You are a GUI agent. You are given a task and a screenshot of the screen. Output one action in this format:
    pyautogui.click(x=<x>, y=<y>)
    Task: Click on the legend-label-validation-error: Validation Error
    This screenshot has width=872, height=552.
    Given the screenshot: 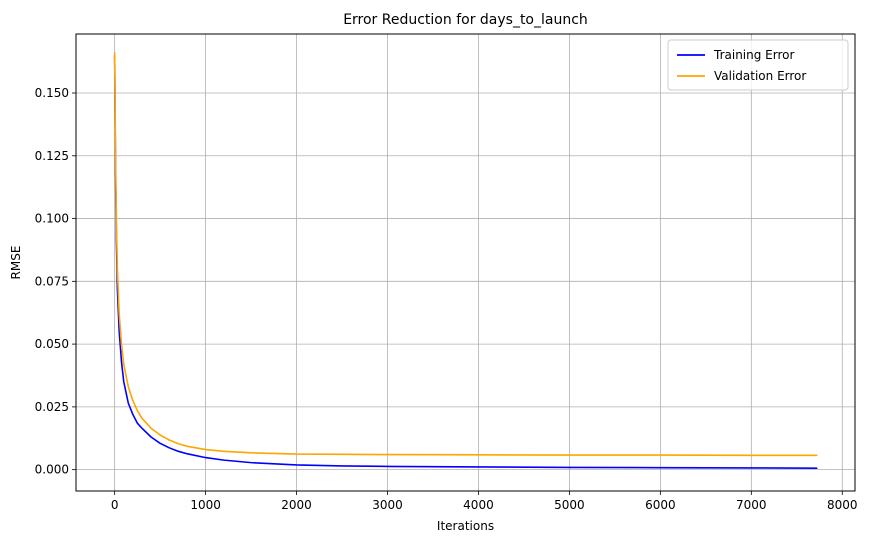 What is the action you would take?
    pyautogui.click(x=760, y=76)
    